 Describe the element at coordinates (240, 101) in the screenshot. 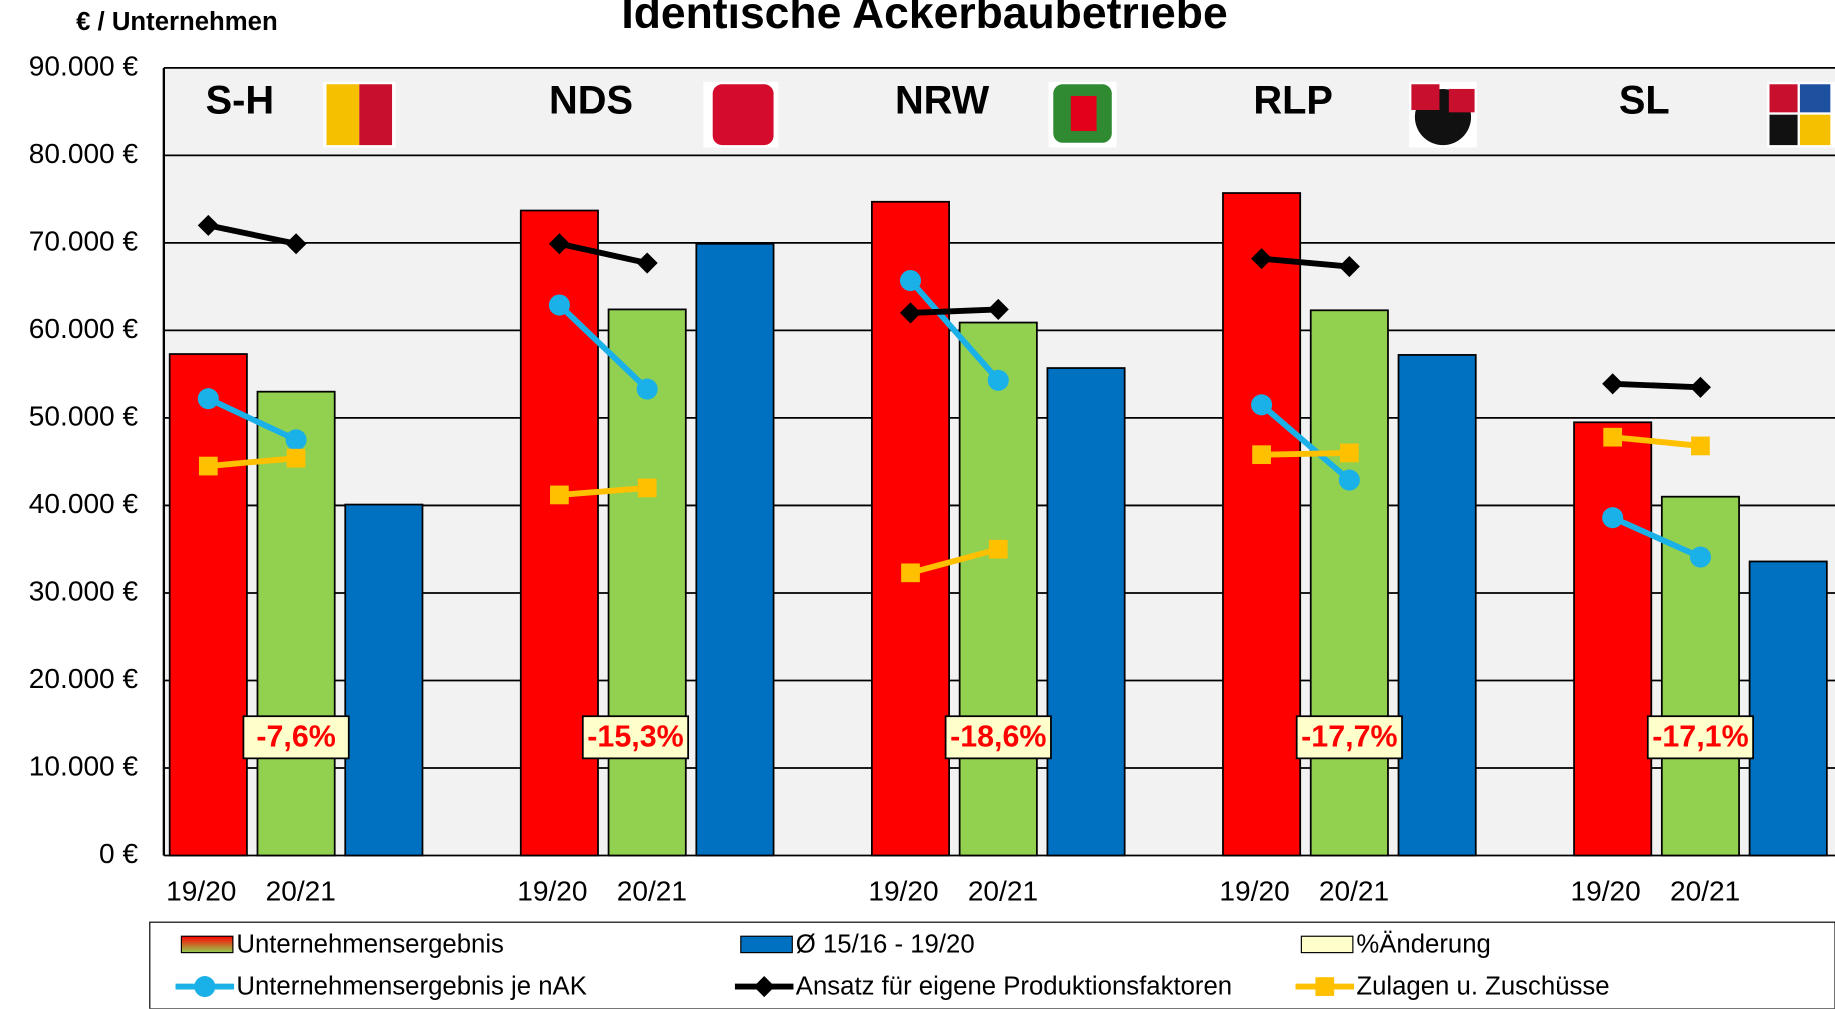

I see `group-label: S-H` at that location.